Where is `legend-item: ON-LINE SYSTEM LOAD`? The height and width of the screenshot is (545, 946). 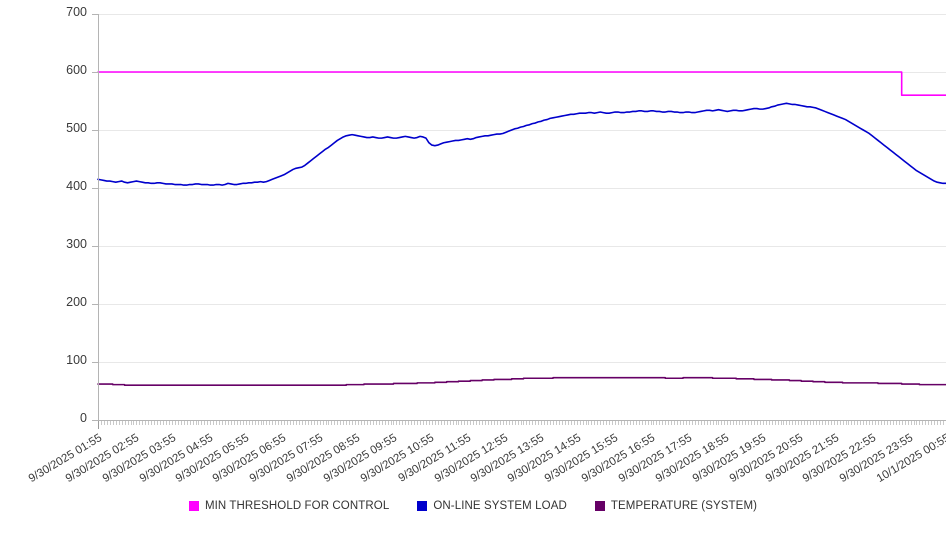 legend-item: ON-LINE SYSTEM LOAD is located at coordinates (492, 506).